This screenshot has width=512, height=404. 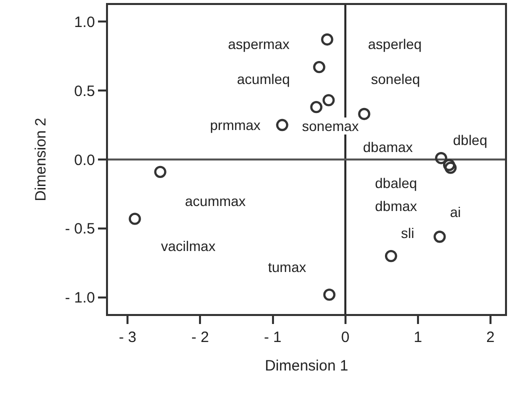 What do you see at coordinates (84, 160) in the screenshot?
I see `y-tick-label: 0.0` at bounding box center [84, 160].